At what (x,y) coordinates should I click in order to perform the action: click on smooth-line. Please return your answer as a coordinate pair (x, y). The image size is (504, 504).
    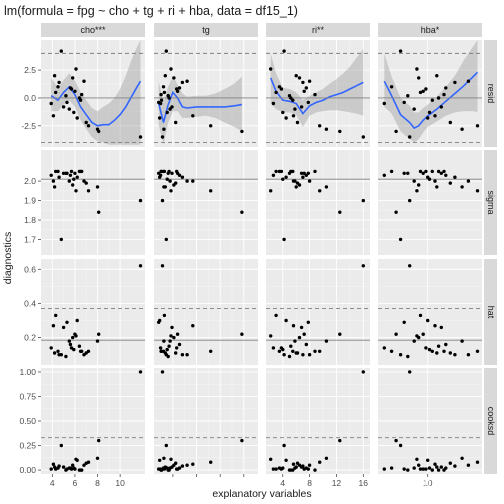
    Looking at the image, I should click on (200, 106).